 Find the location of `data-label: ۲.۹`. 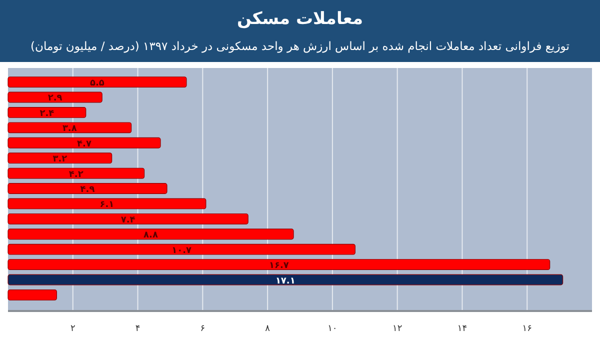

data-label: ۲.۹ is located at coordinates (55, 99).